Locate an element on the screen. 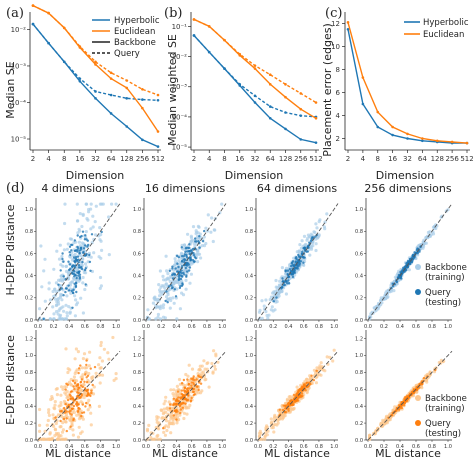 The height and width of the screenshot is (460, 474). panel-c-ticks: 2 4 8 16 32 64 128 256 512 2 4 6 8 10 12 is located at coordinates (402, 87).